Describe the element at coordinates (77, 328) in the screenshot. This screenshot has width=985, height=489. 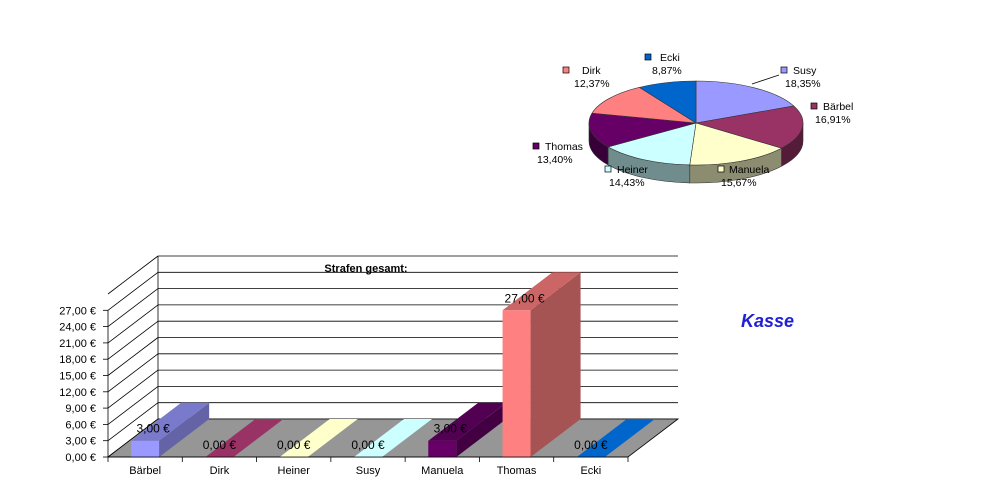
I see `y-tick-label: 24,00 €` at that location.